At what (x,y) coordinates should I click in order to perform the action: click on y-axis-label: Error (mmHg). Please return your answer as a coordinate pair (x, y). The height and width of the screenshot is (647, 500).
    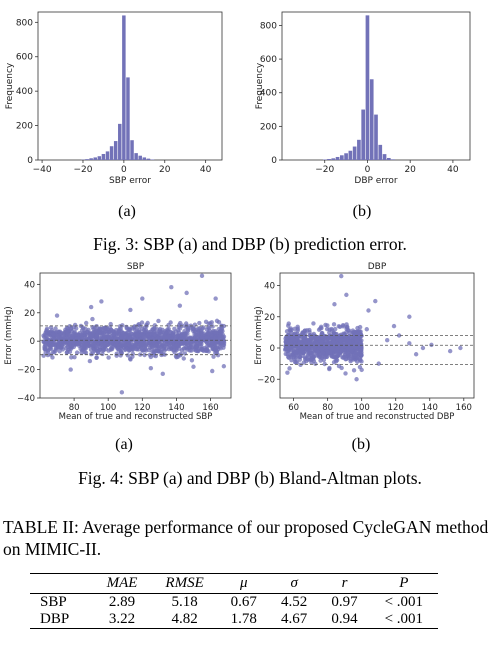
    Looking at the image, I should click on (259, 335).